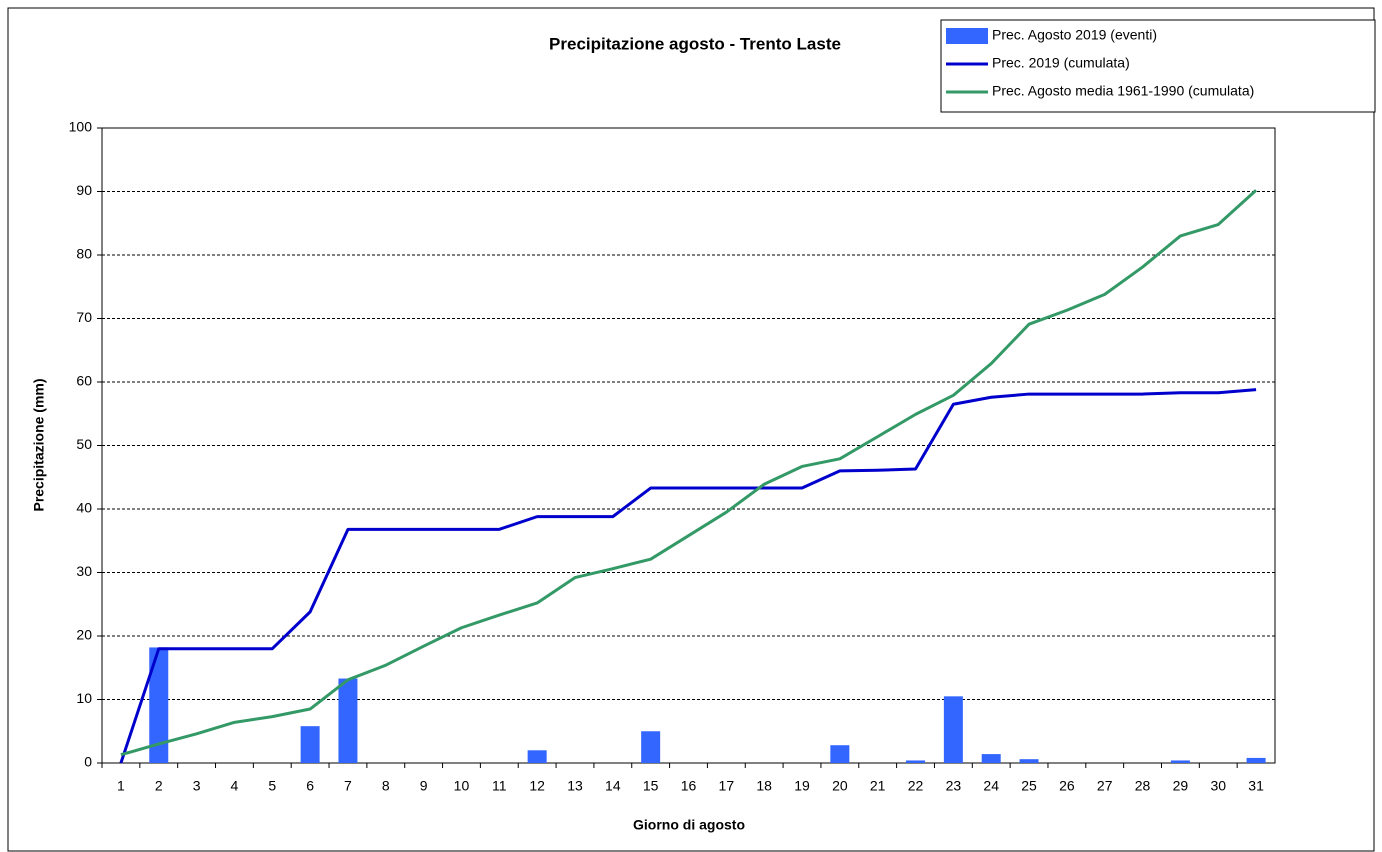  I want to click on x-tick-label: 31, so click(1256, 786).